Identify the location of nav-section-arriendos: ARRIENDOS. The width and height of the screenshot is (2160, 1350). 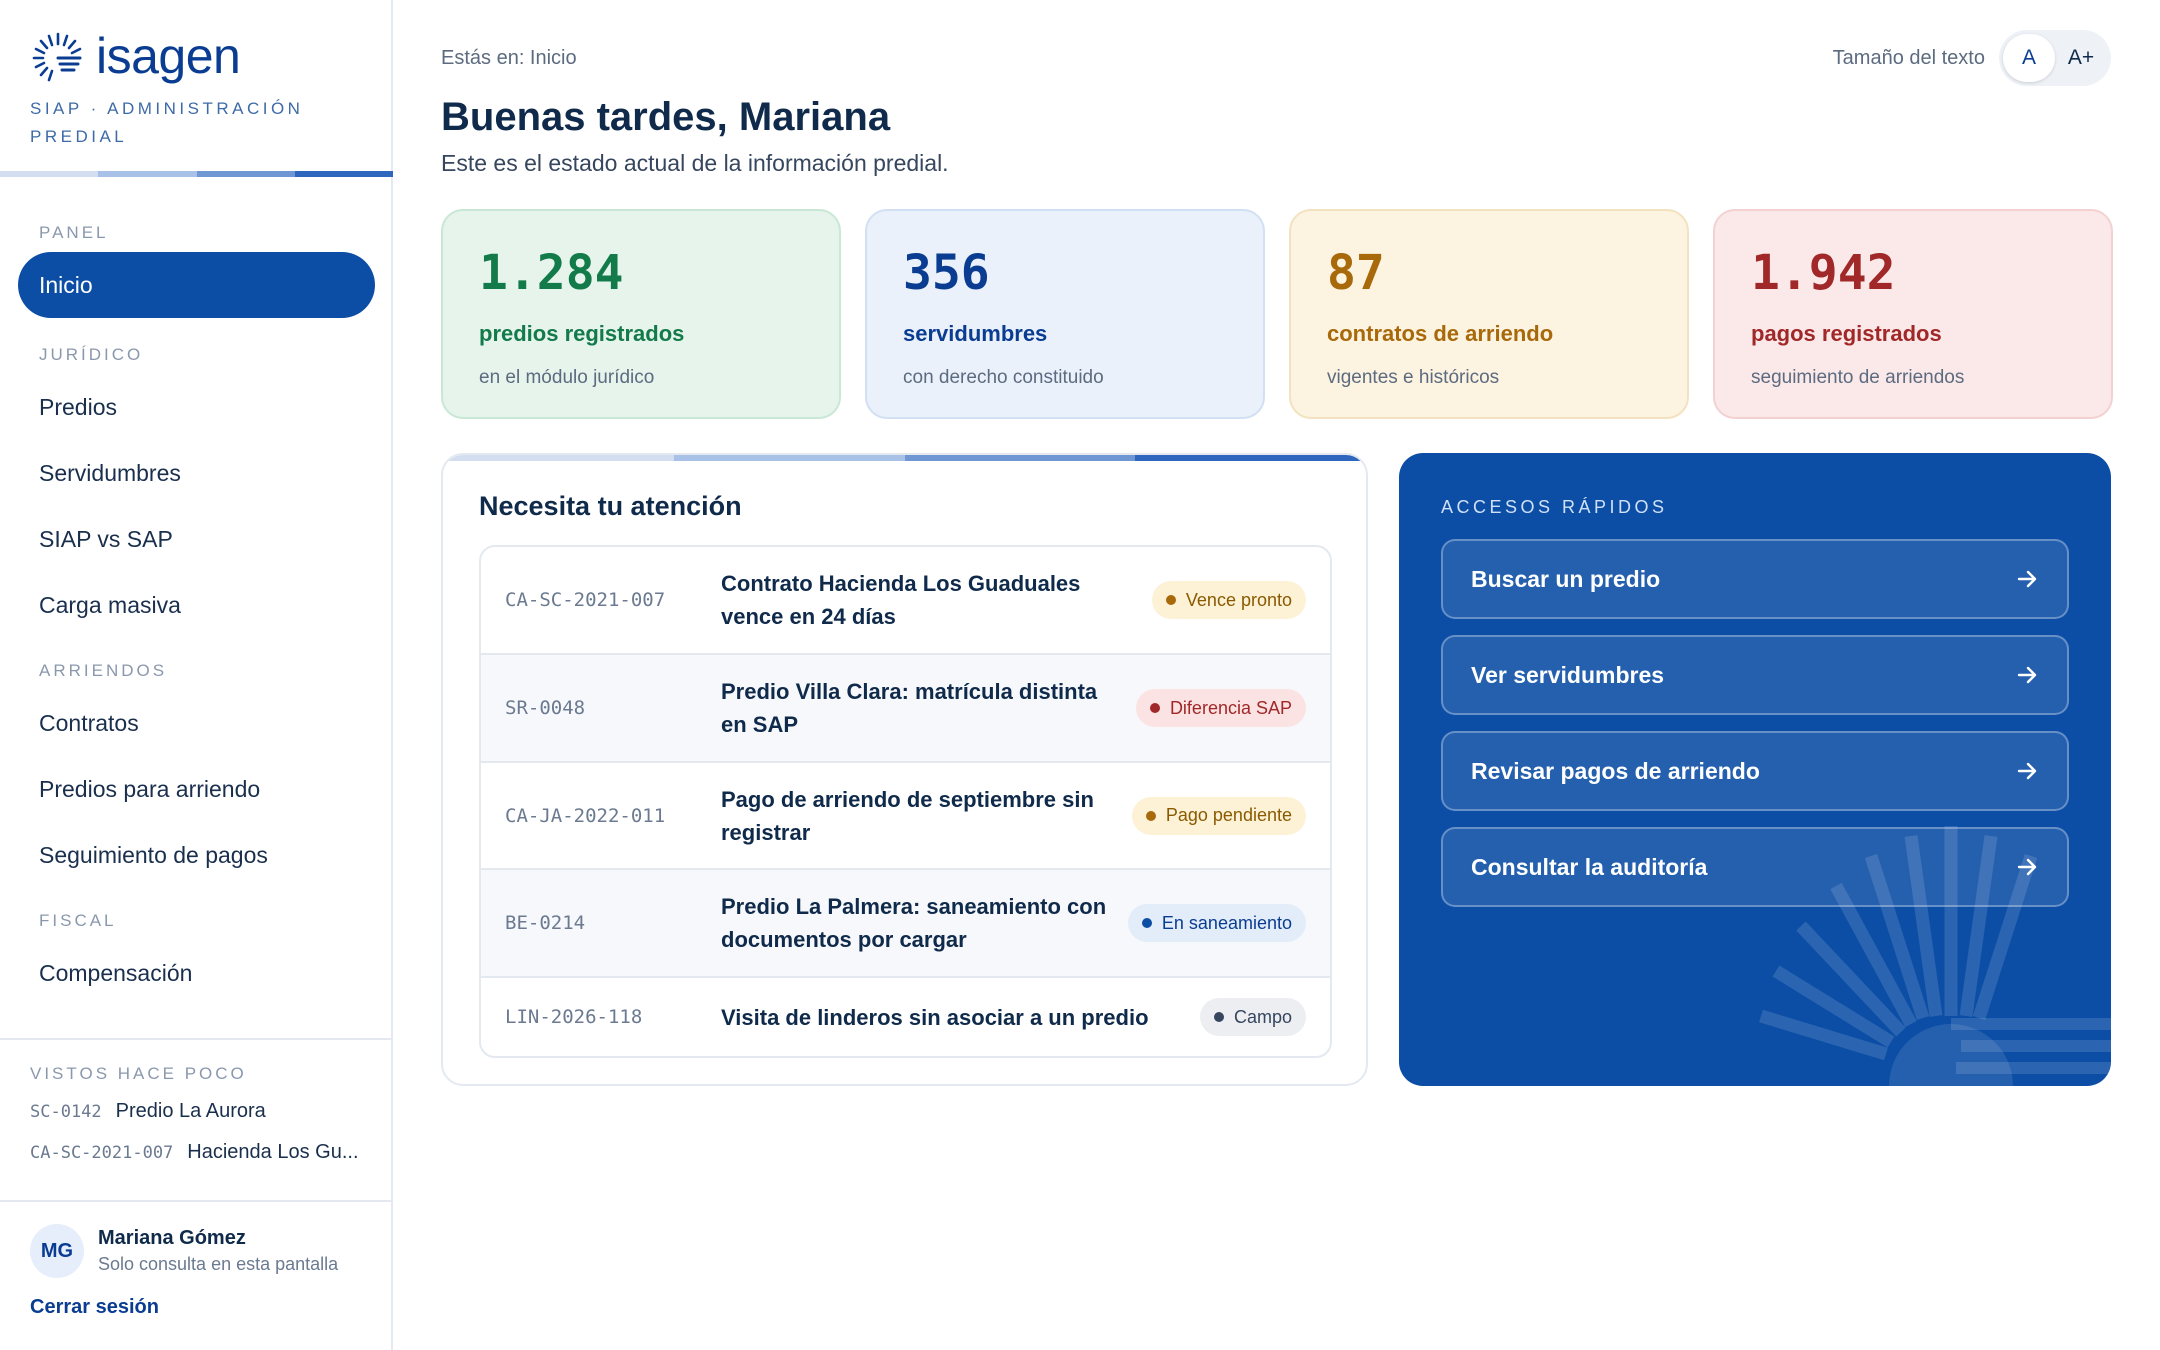
(103, 670).